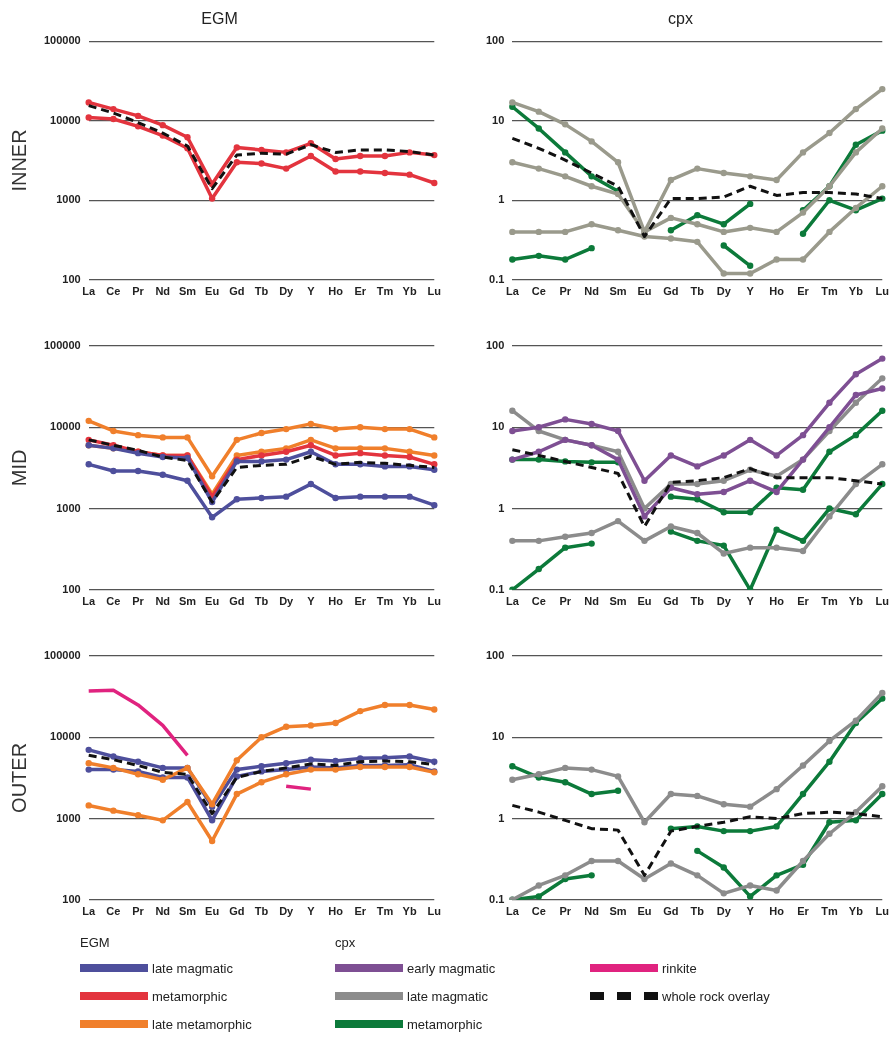  Describe the element at coordinates (346, 943) in the screenshot. I see `legend-title: cpx` at that location.